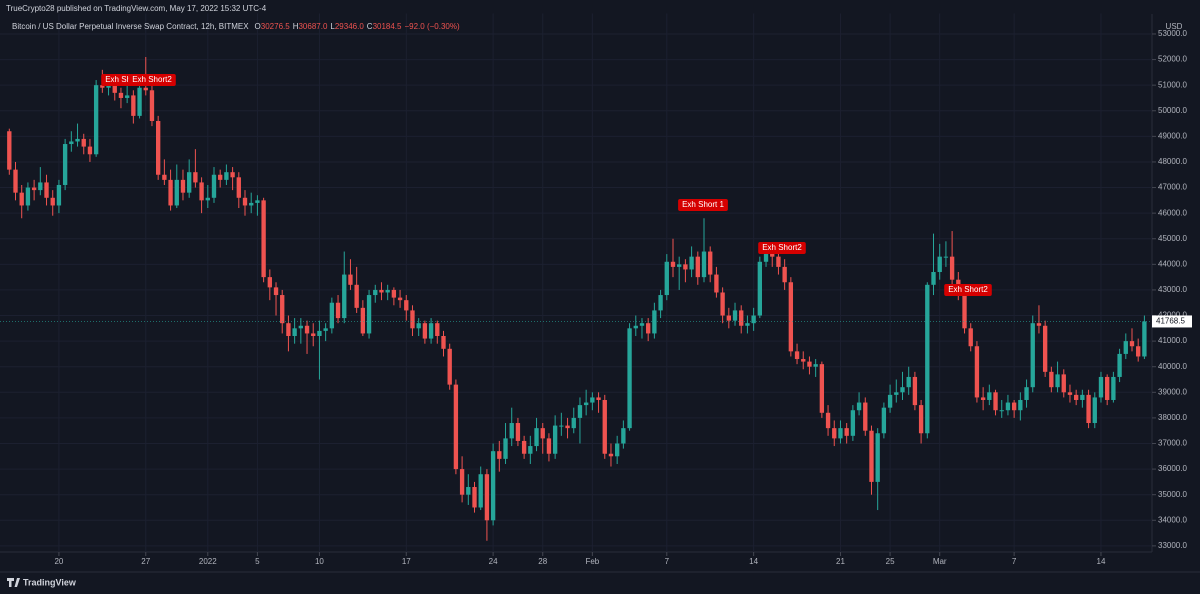 The width and height of the screenshot is (1200, 594). I want to click on x-tick-label: 28, so click(542, 561).